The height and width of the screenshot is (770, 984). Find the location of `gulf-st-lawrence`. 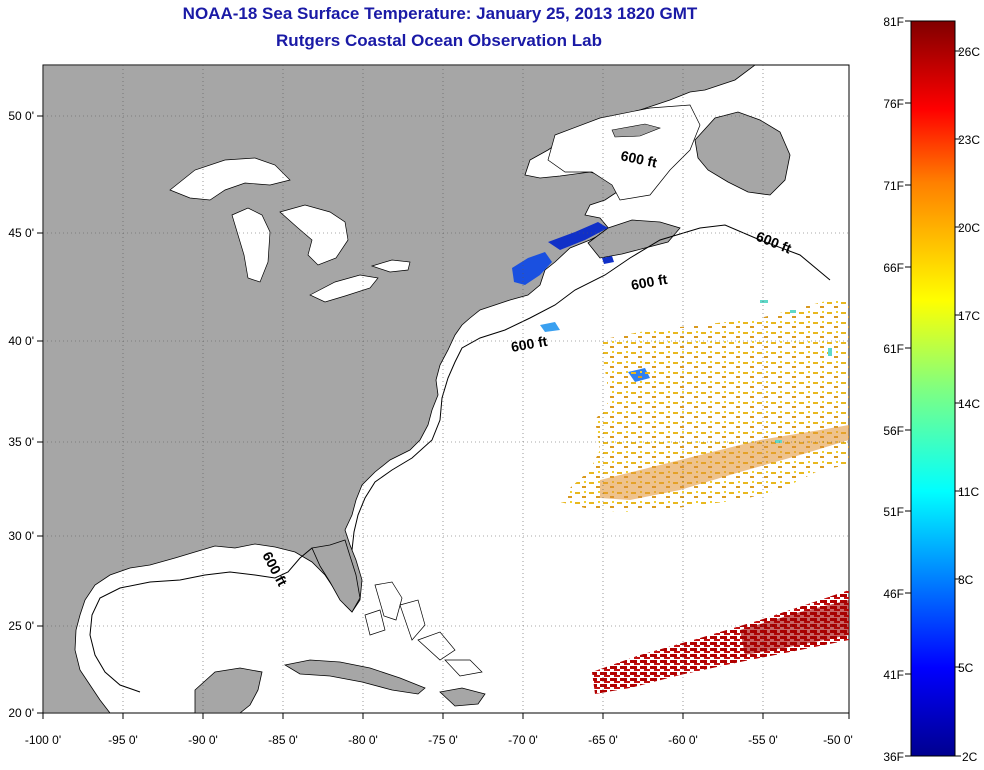

gulf-st-lawrence is located at coordinates (624, 152).